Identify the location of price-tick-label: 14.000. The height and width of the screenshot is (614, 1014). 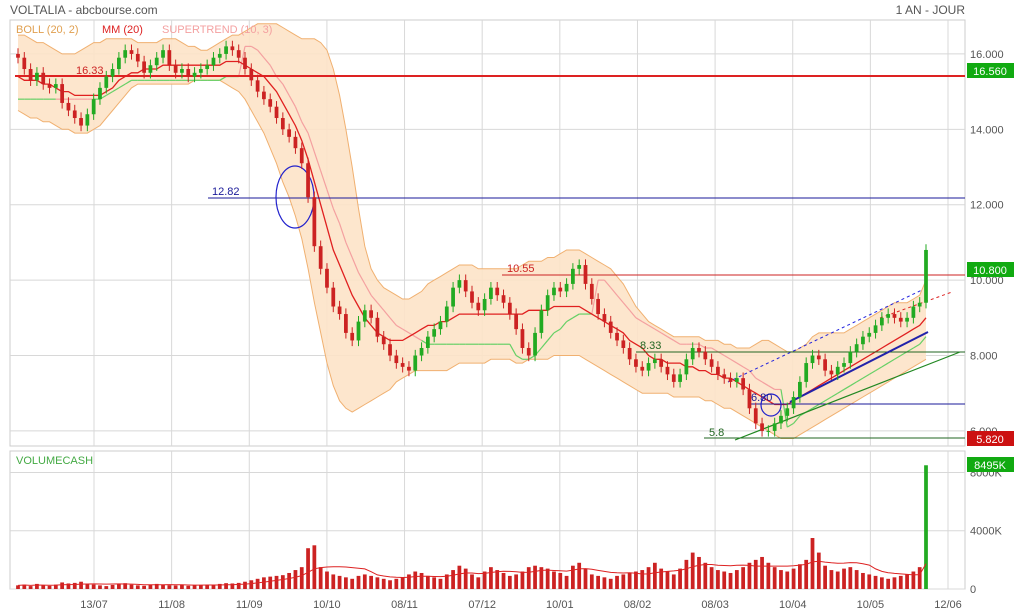
(987, 130).